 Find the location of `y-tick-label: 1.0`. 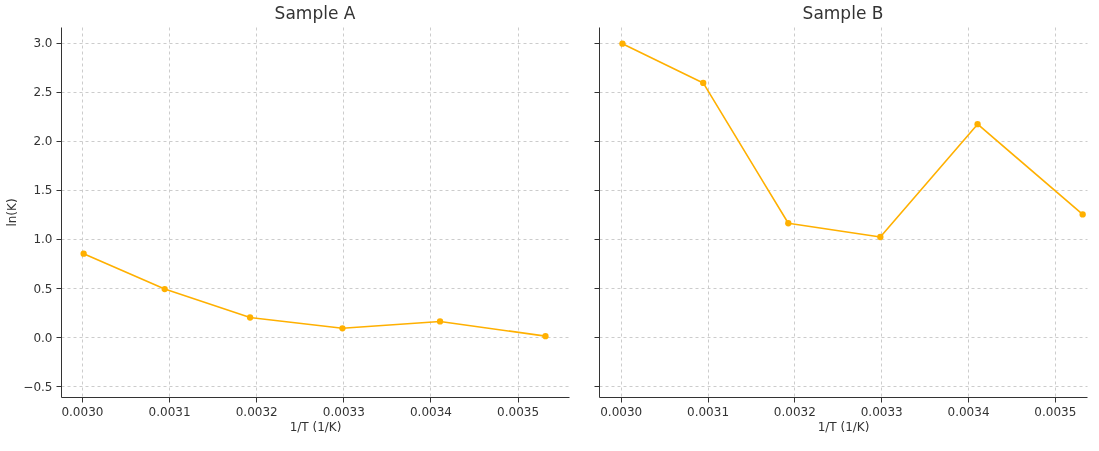

y-tick-label: 1.0 is located at coordinates (43, 239).